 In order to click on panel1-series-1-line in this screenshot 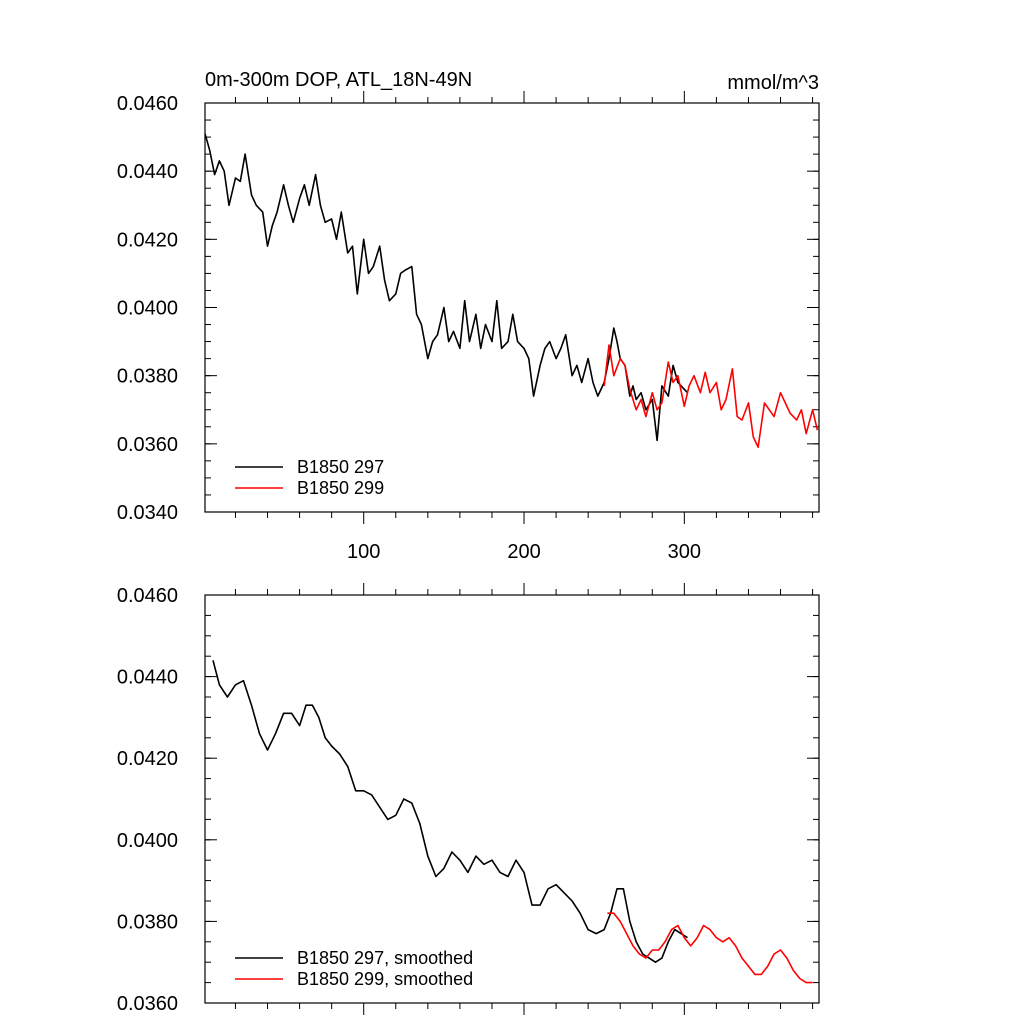, I will do `click(446, 287)`.